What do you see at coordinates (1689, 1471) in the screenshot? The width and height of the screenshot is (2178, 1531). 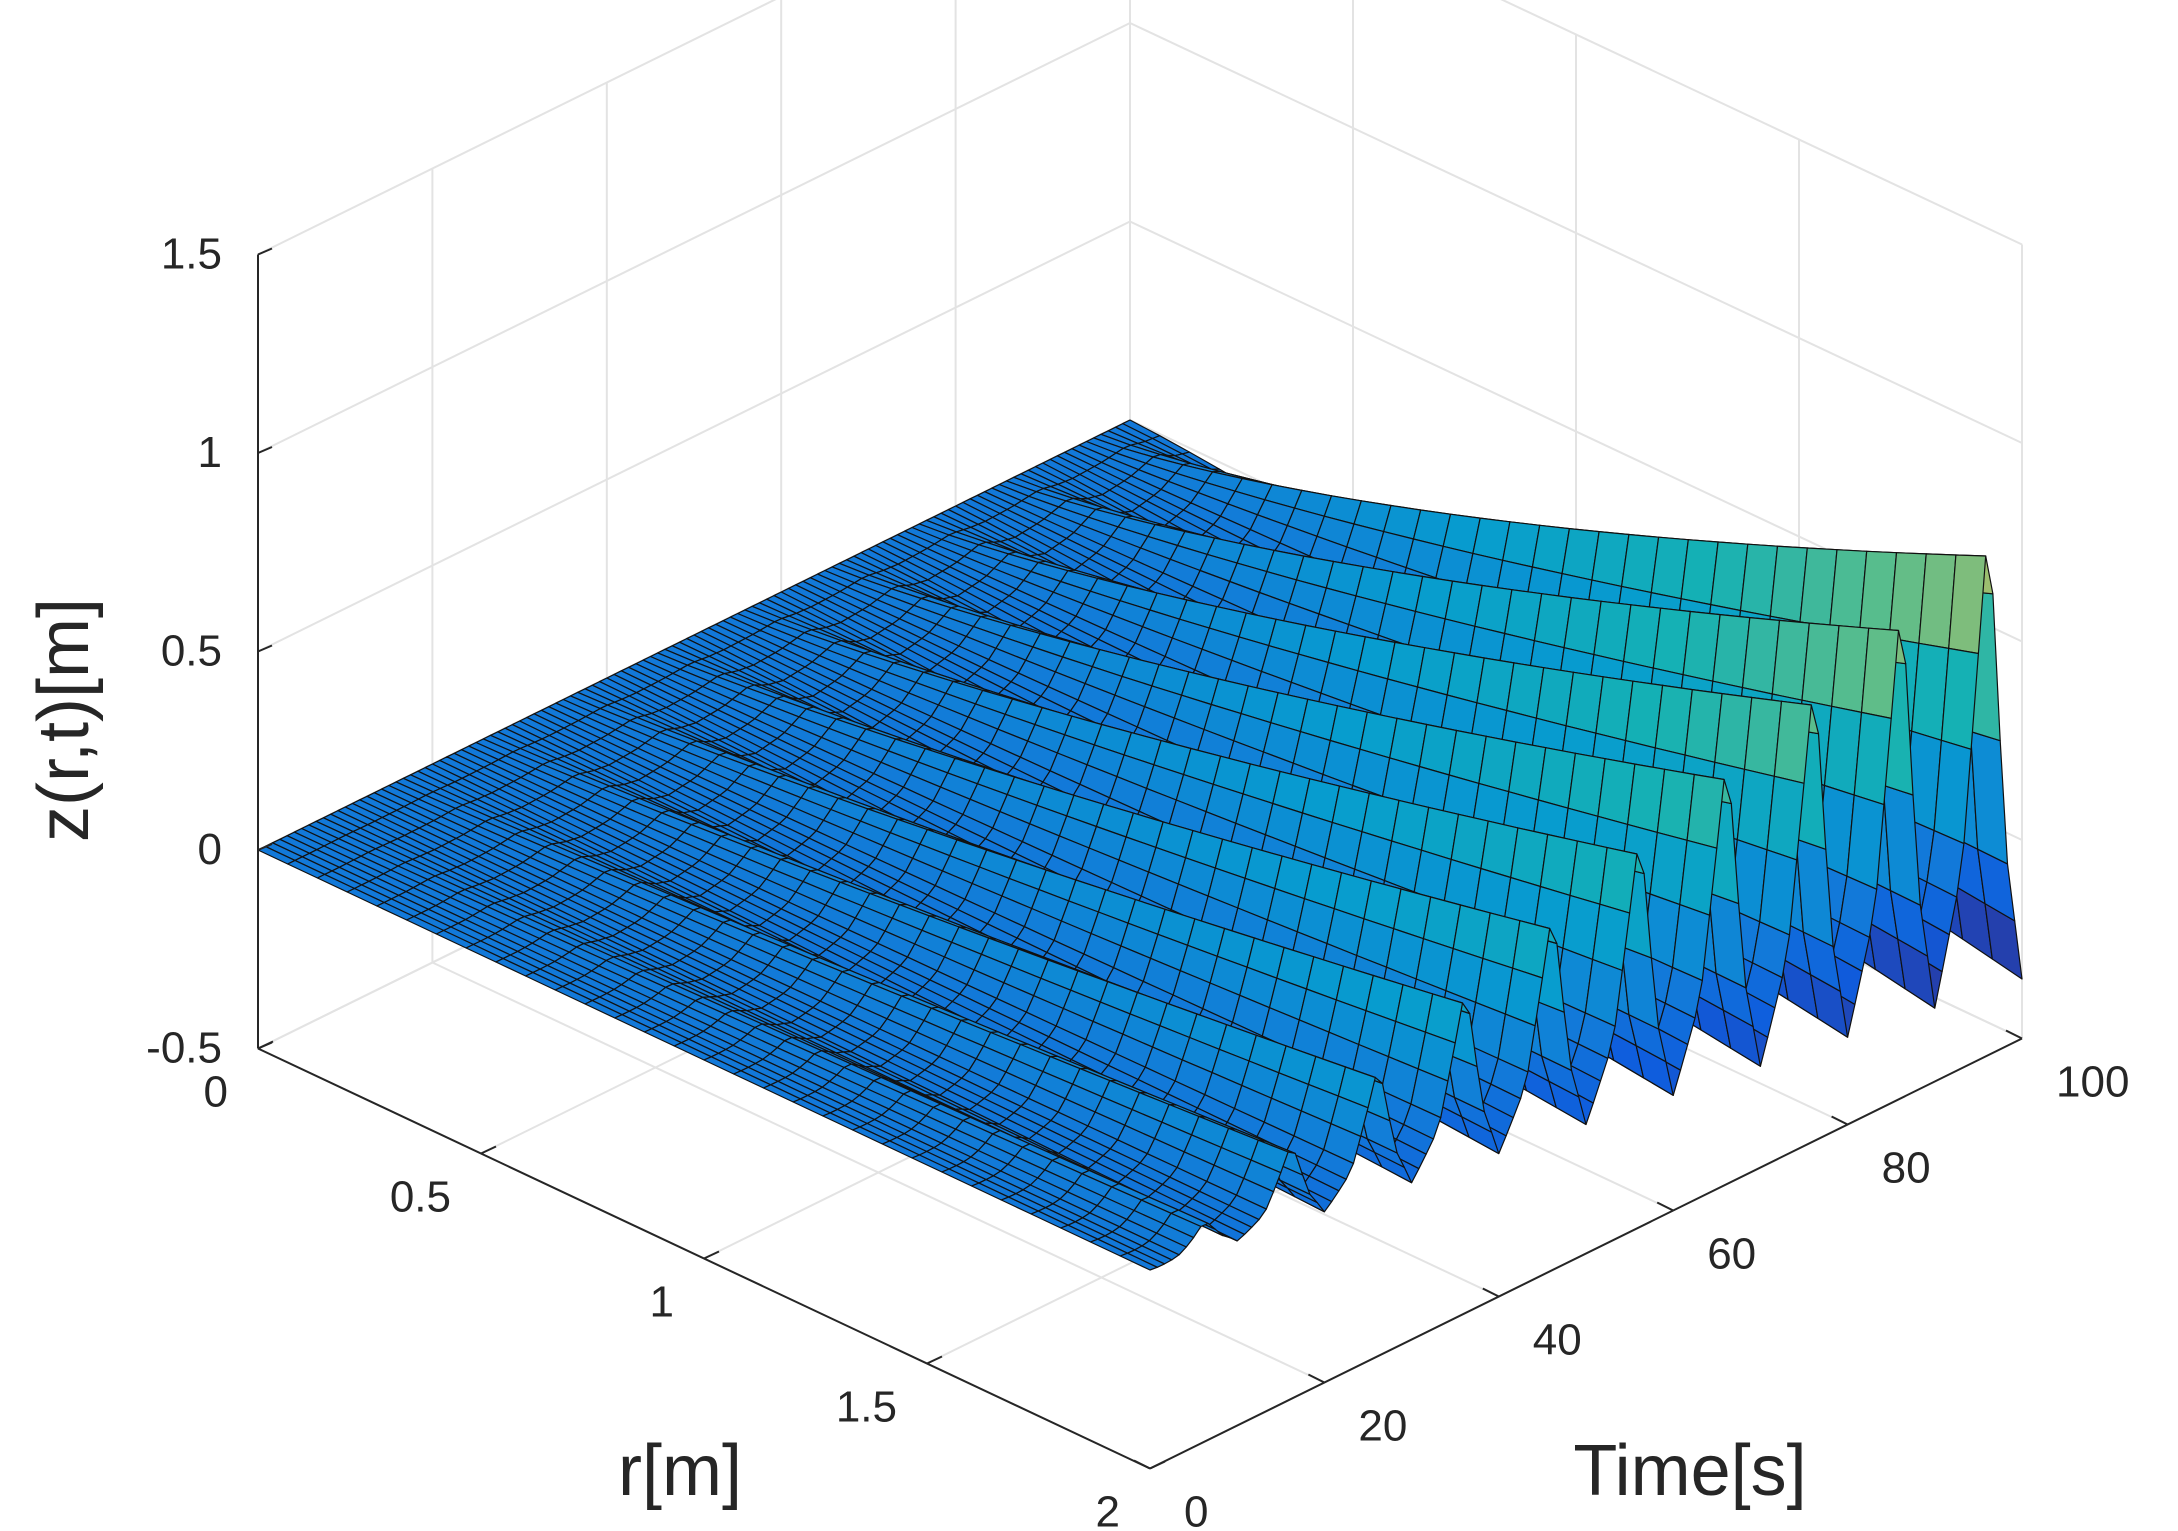 I see `y-axis-label: Time[s]` at bounding box center [1689, 1471].